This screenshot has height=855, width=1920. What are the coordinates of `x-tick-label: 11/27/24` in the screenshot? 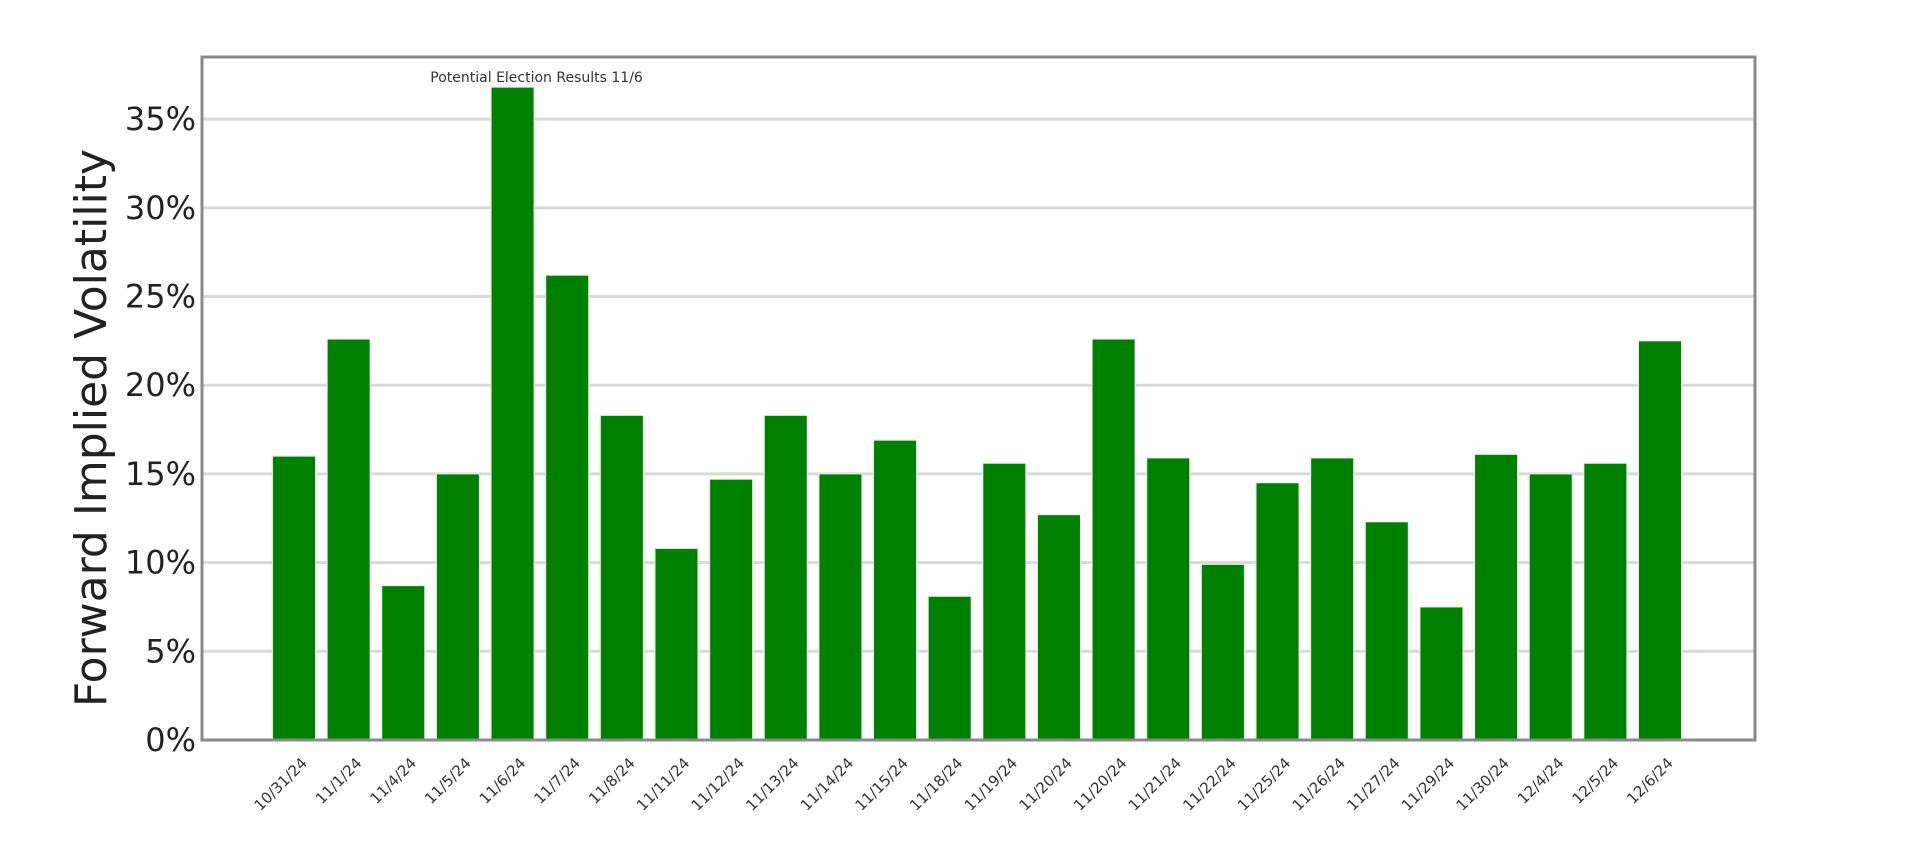 It's located at (1373, 784).